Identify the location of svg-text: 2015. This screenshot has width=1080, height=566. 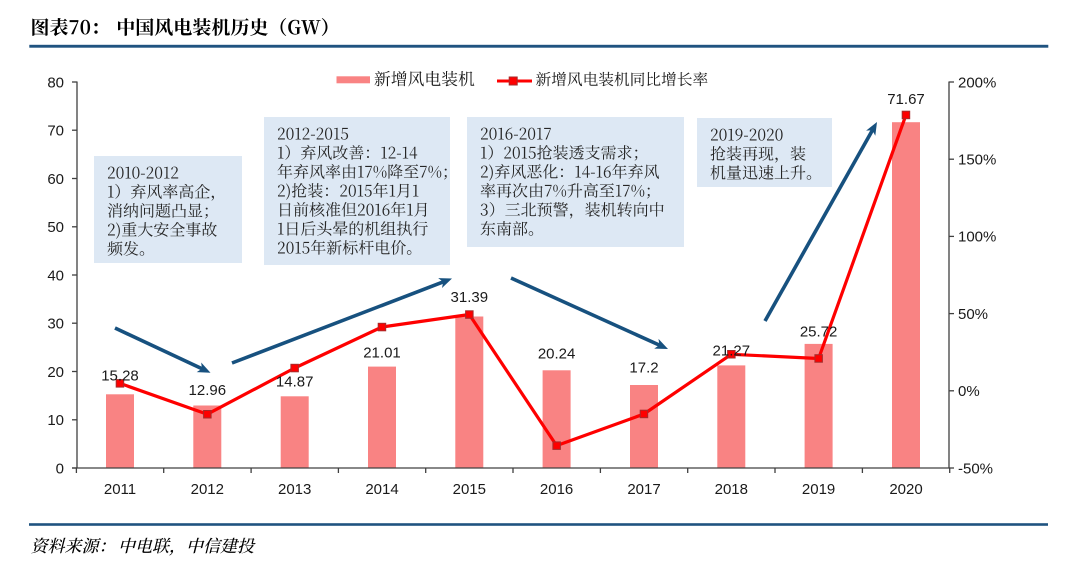
(469, 489).